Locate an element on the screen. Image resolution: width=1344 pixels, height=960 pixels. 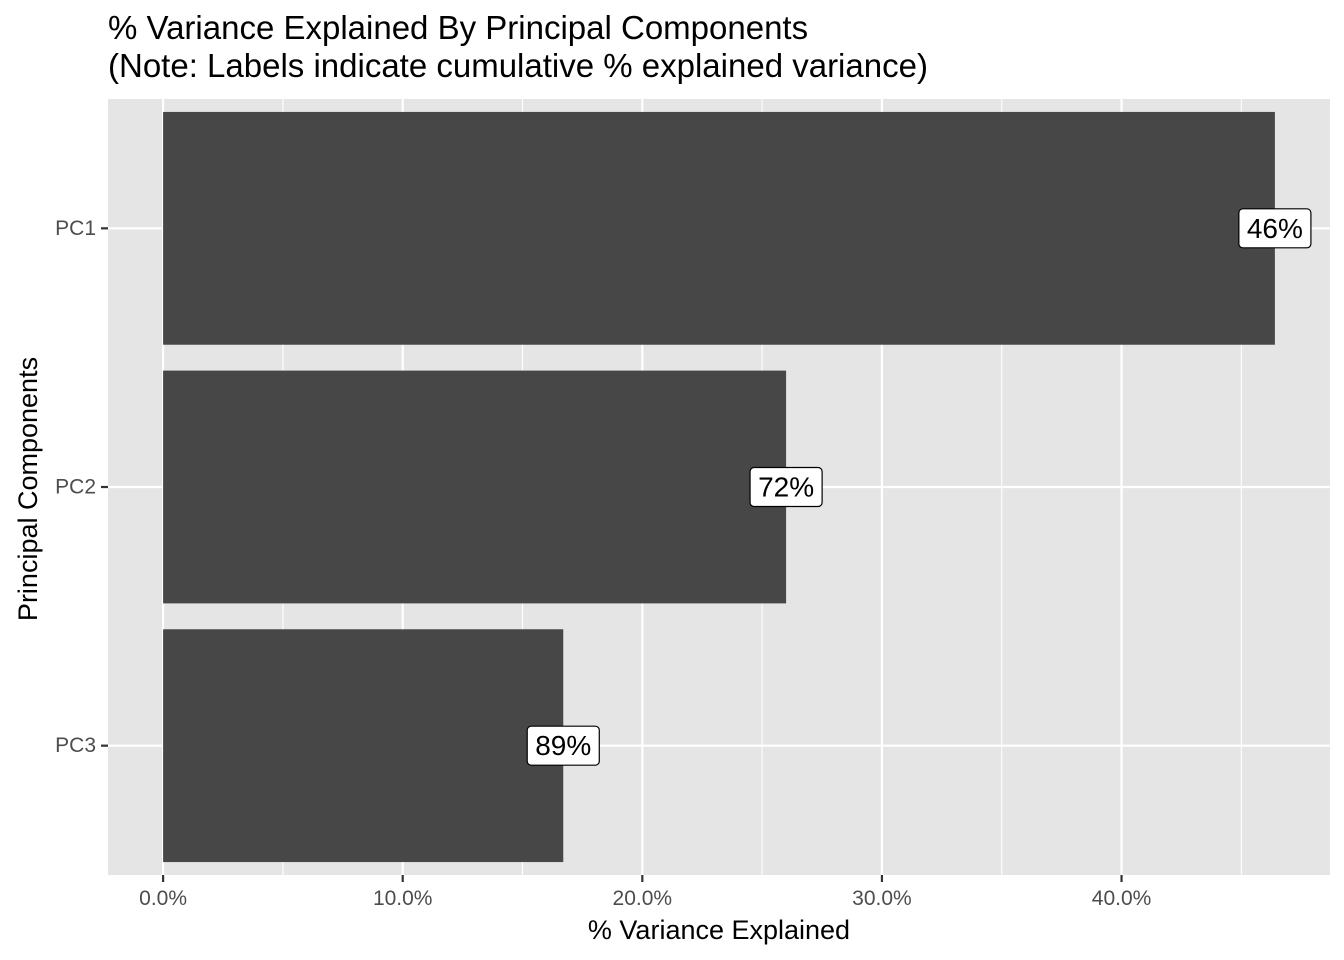
data-label-text: 46% is located at coordinates (1275, 228).